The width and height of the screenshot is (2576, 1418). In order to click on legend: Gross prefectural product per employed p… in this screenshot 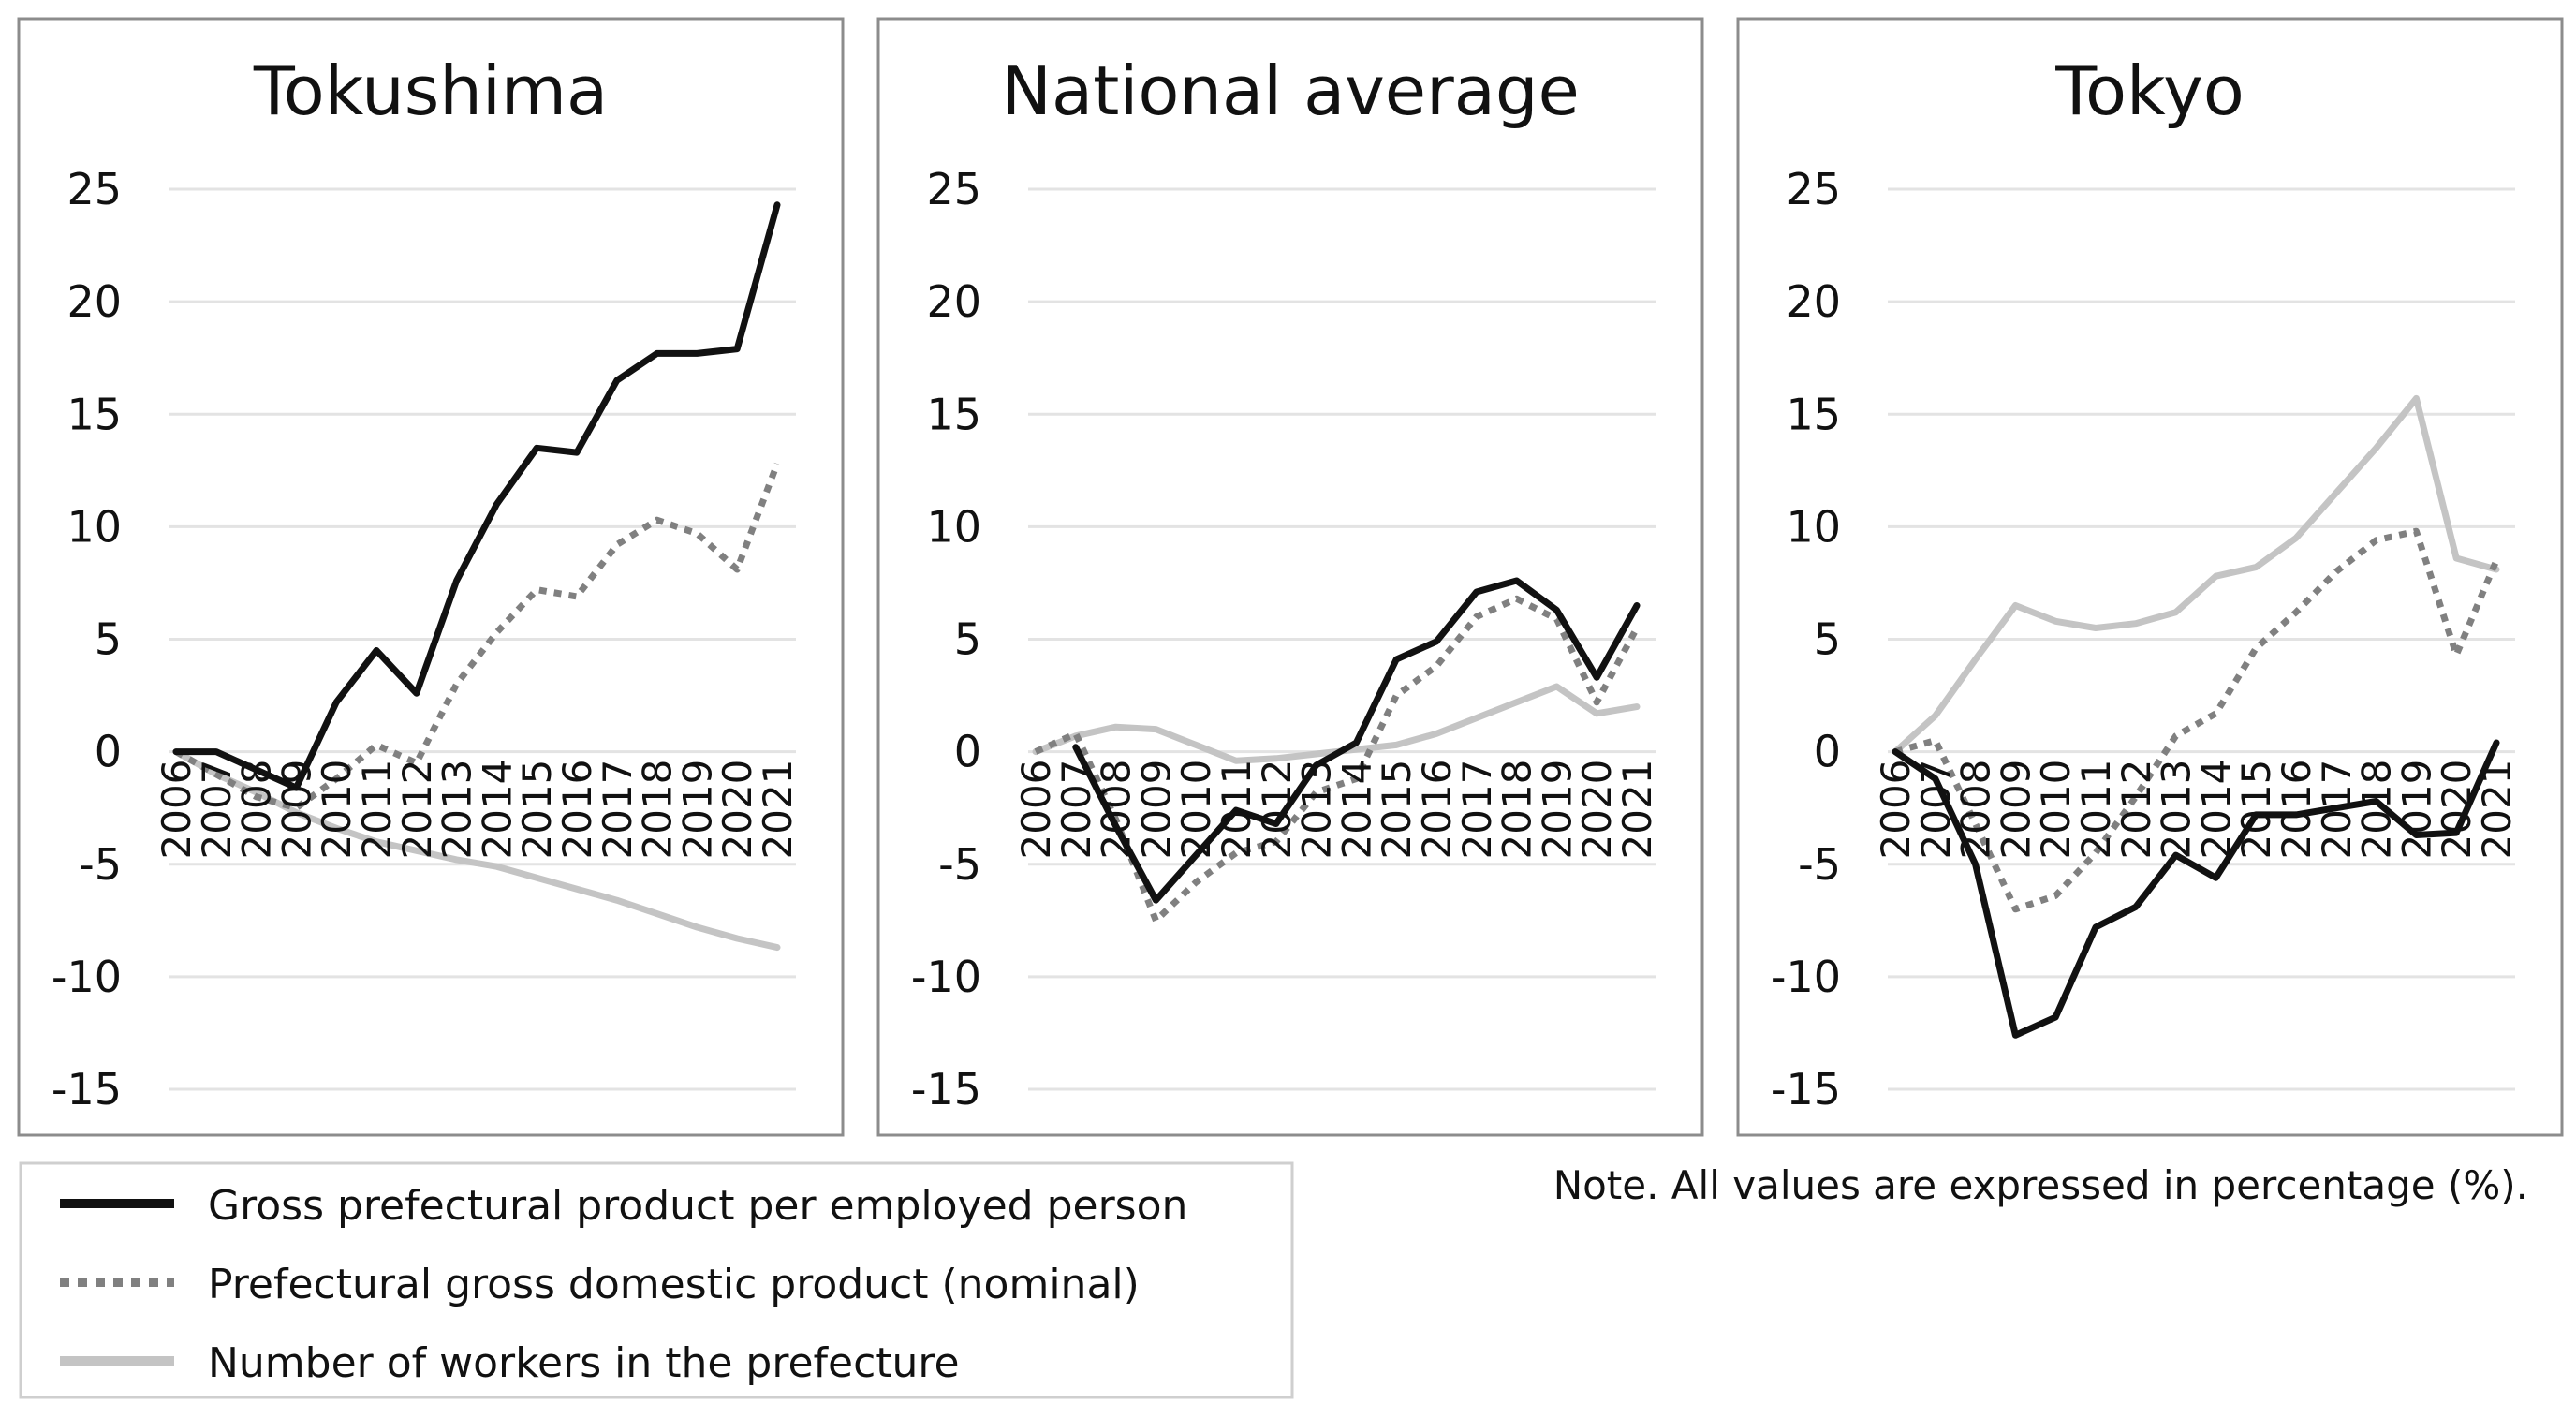, I will do `click(656, 1280)`.